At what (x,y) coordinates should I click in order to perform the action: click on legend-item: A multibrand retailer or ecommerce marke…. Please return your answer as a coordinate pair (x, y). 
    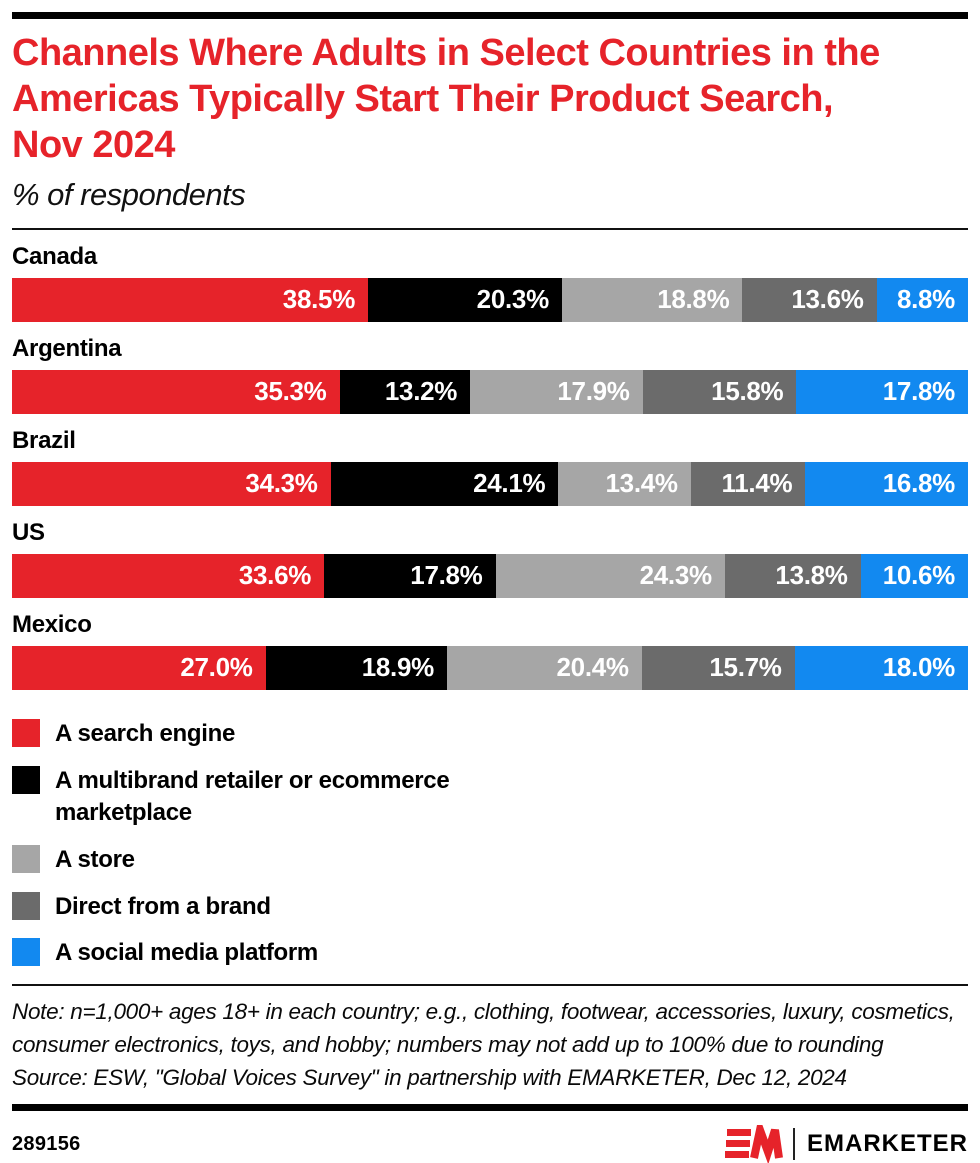
    Looking at the image, I should click on (490, 797).